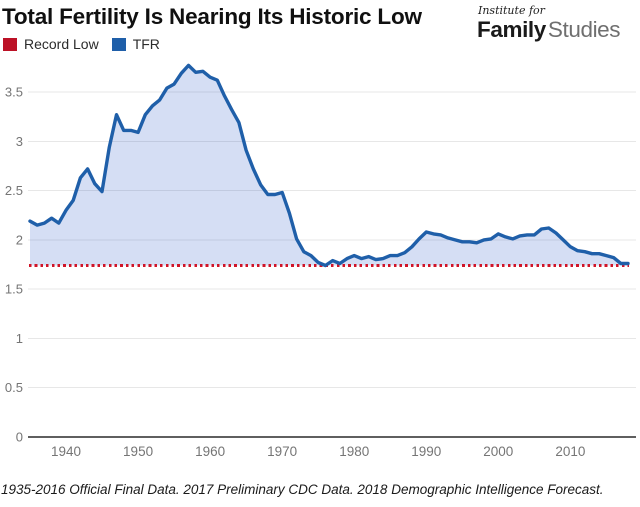 This screenshot has width=640, height=507. I want to click on legend-item-tfr: TFR, so click(135, 44).